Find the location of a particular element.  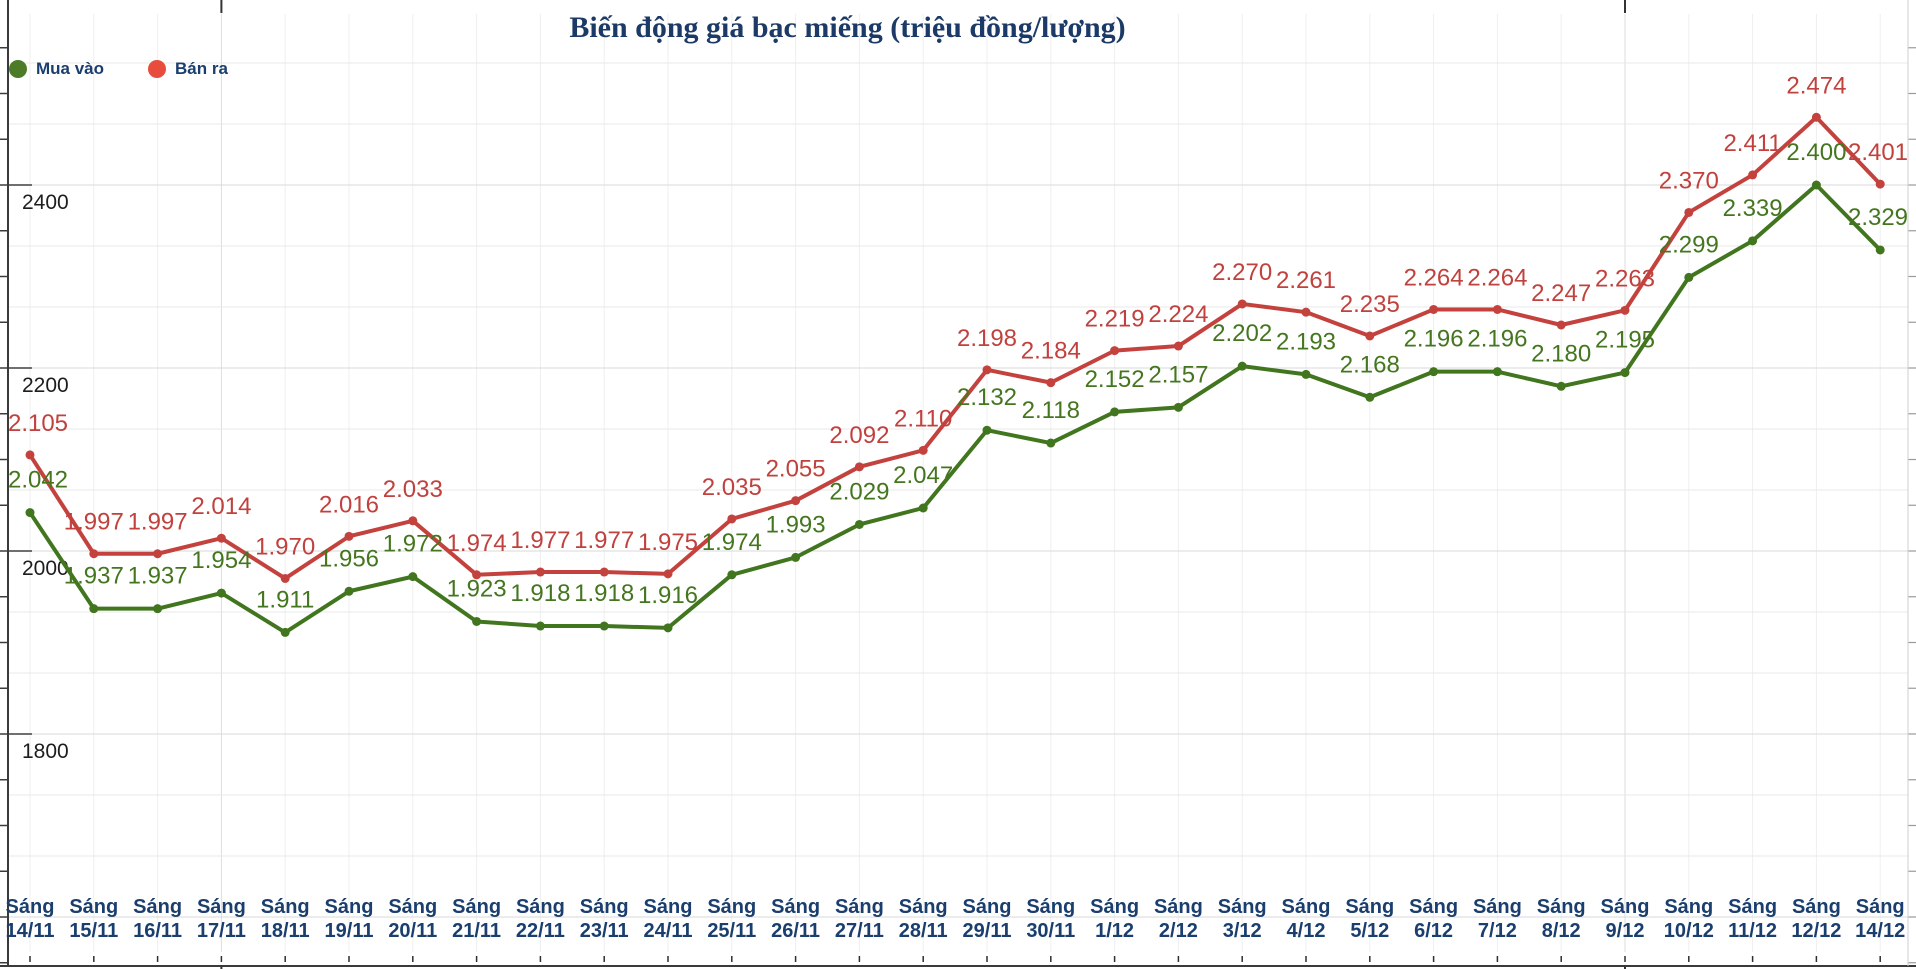

sell-data-label: 2.401 is located at coordinates (1878, 152).